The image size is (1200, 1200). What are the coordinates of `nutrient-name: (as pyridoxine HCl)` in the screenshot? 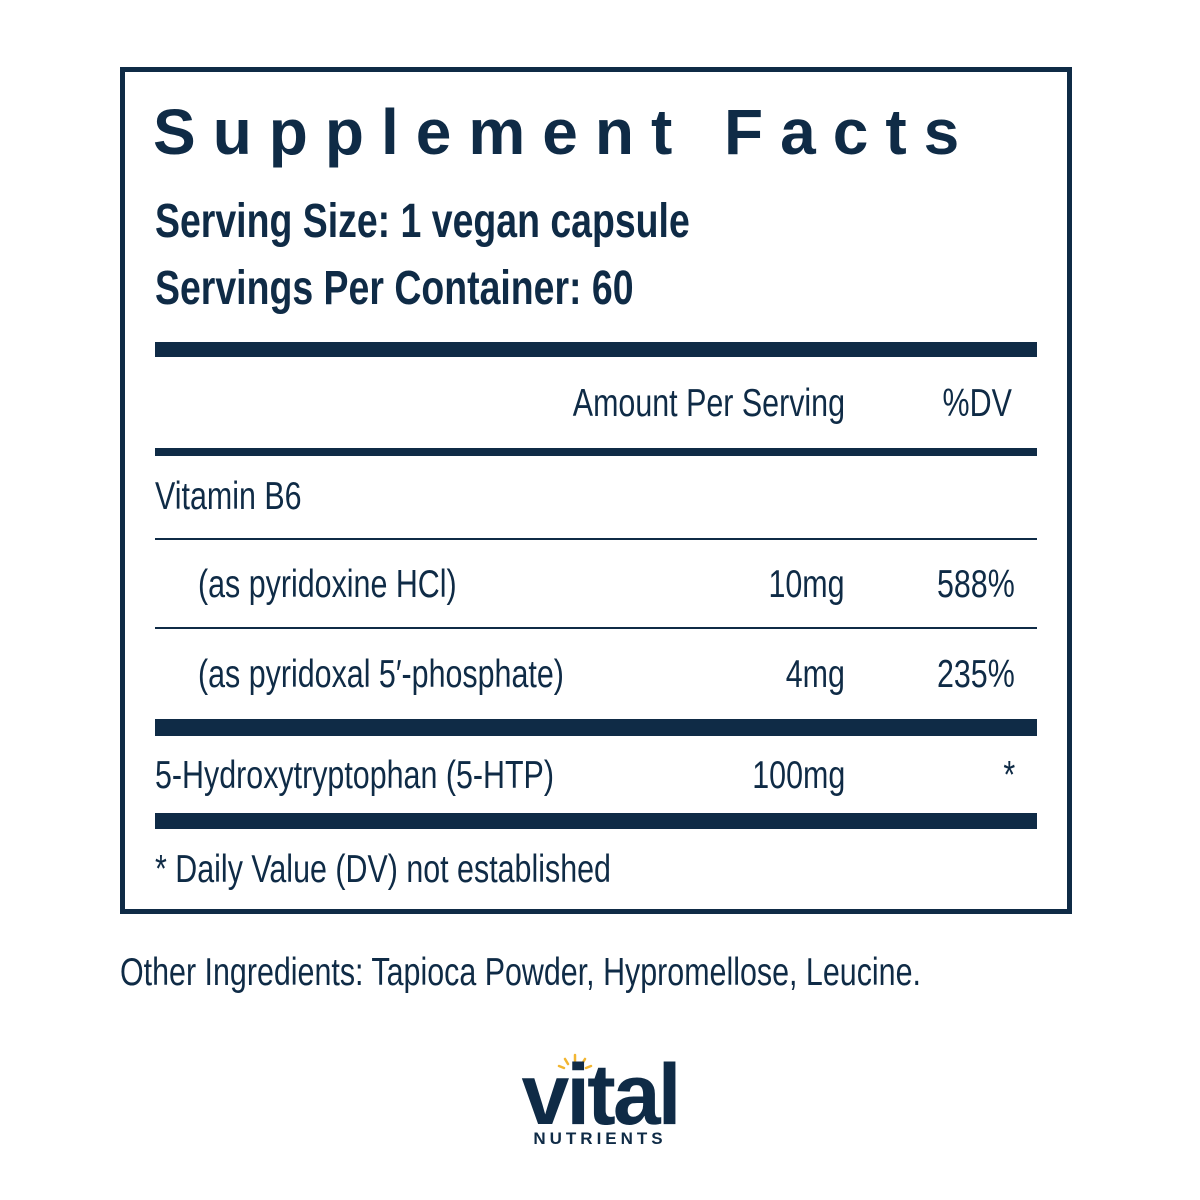 It's located at (327, 584).